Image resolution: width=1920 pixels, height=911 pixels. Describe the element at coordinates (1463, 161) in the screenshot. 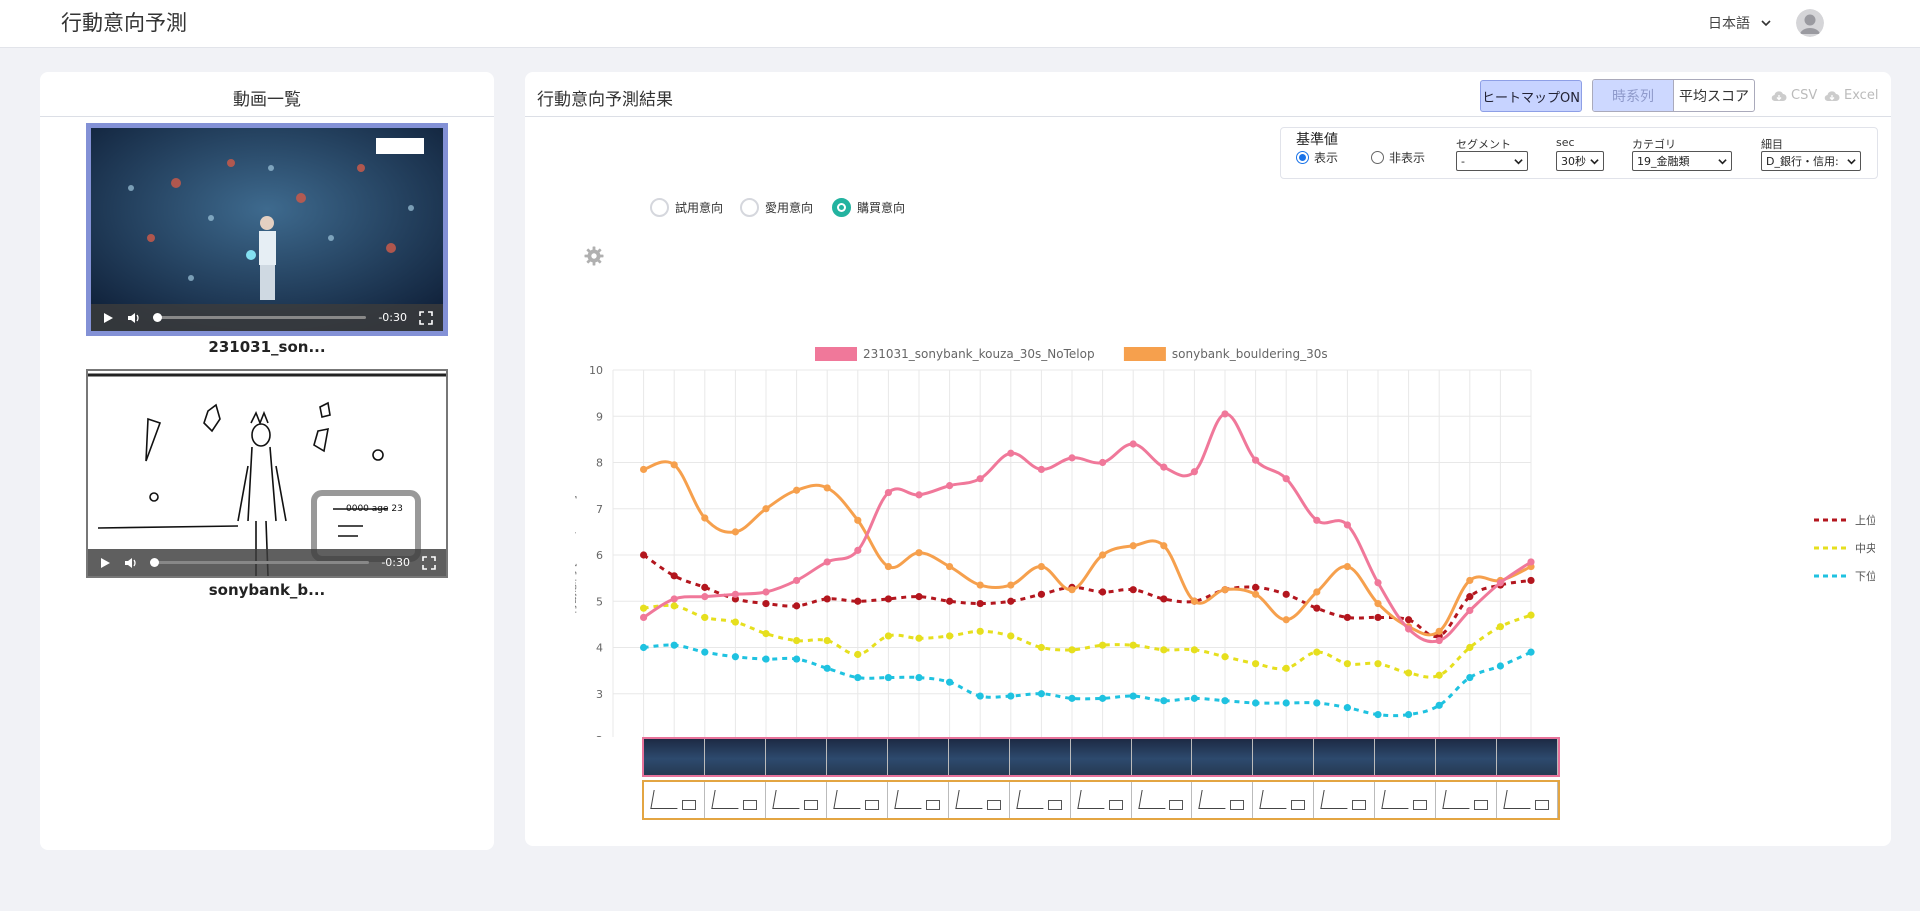

I see `segment-value: -` at that location.